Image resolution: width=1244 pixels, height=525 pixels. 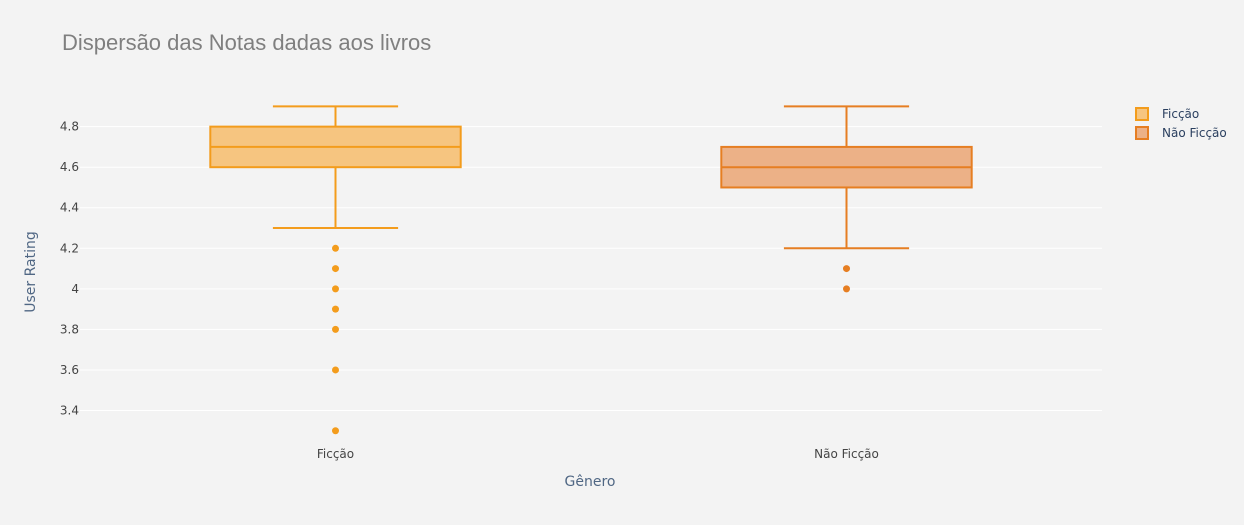 What do you see at coordinates (846, 454) in the screenshot?
I see `x-tick-label: Não Ficção` at bounding box center [846, 454].